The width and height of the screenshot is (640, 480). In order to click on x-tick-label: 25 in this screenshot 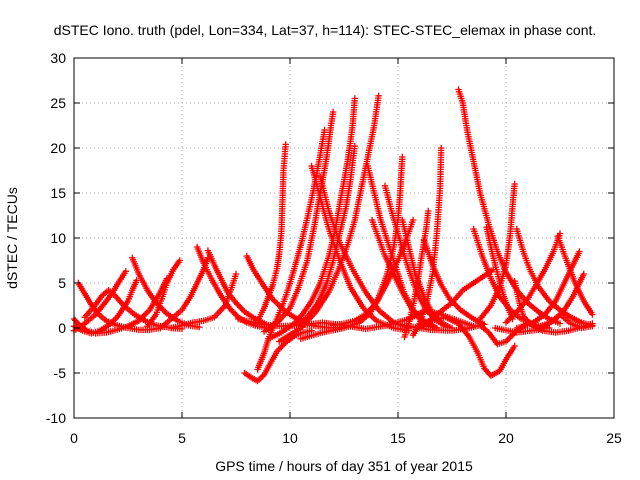, I will do `click(614, 438)`.